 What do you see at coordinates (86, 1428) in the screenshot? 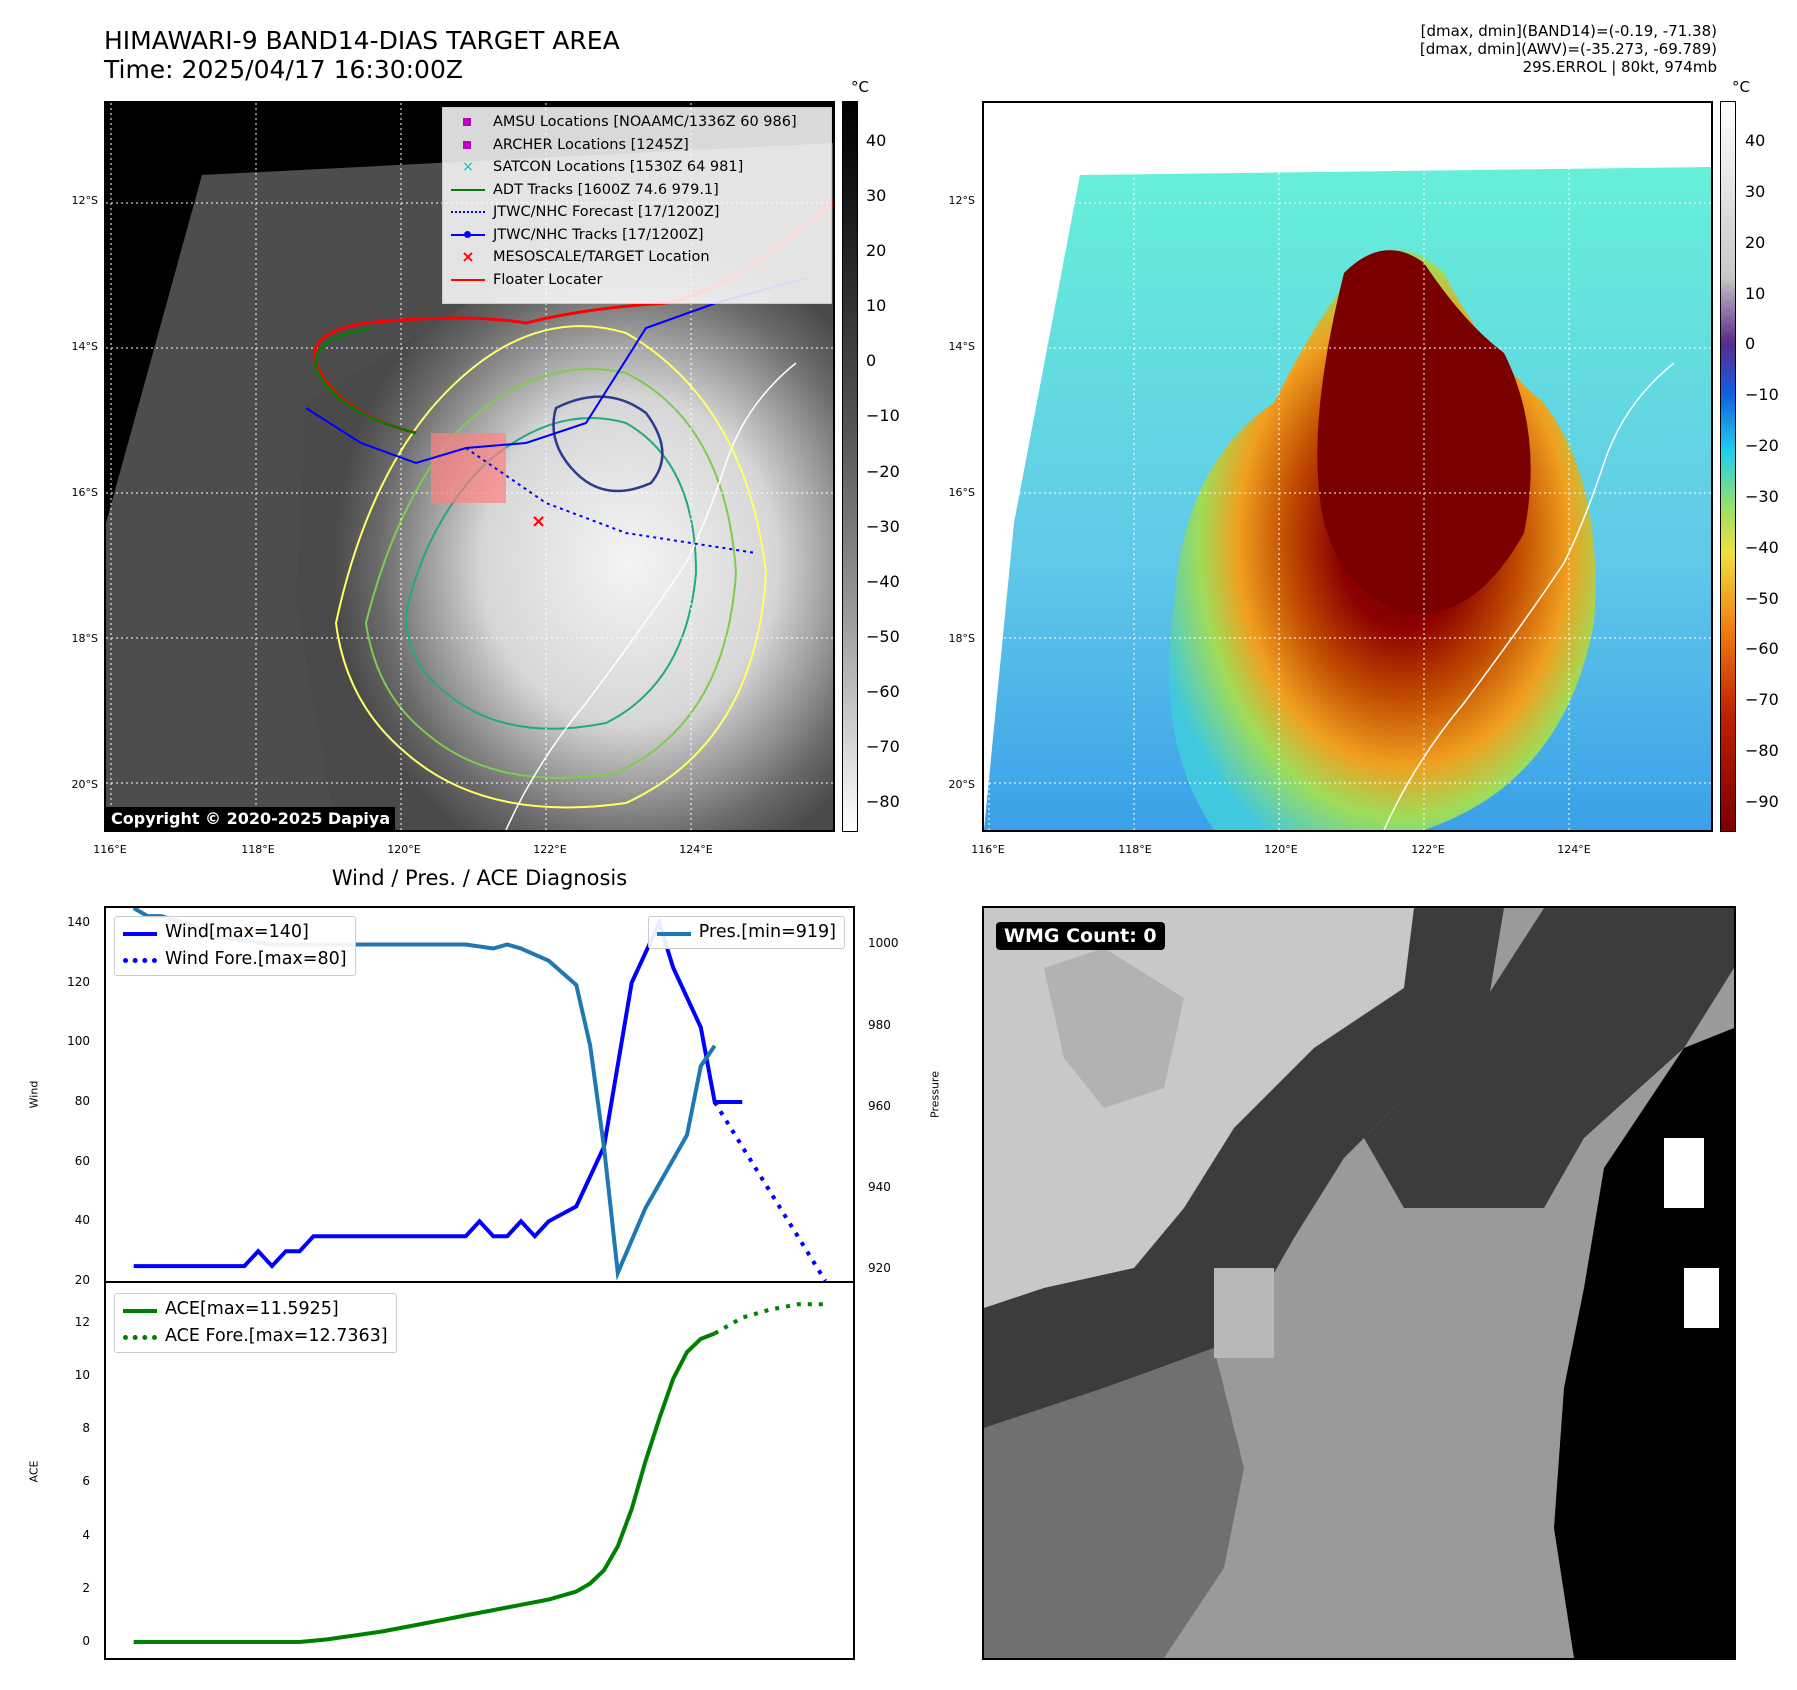
I see `y-tick-label: 8` at bounding box center [86, 1428].